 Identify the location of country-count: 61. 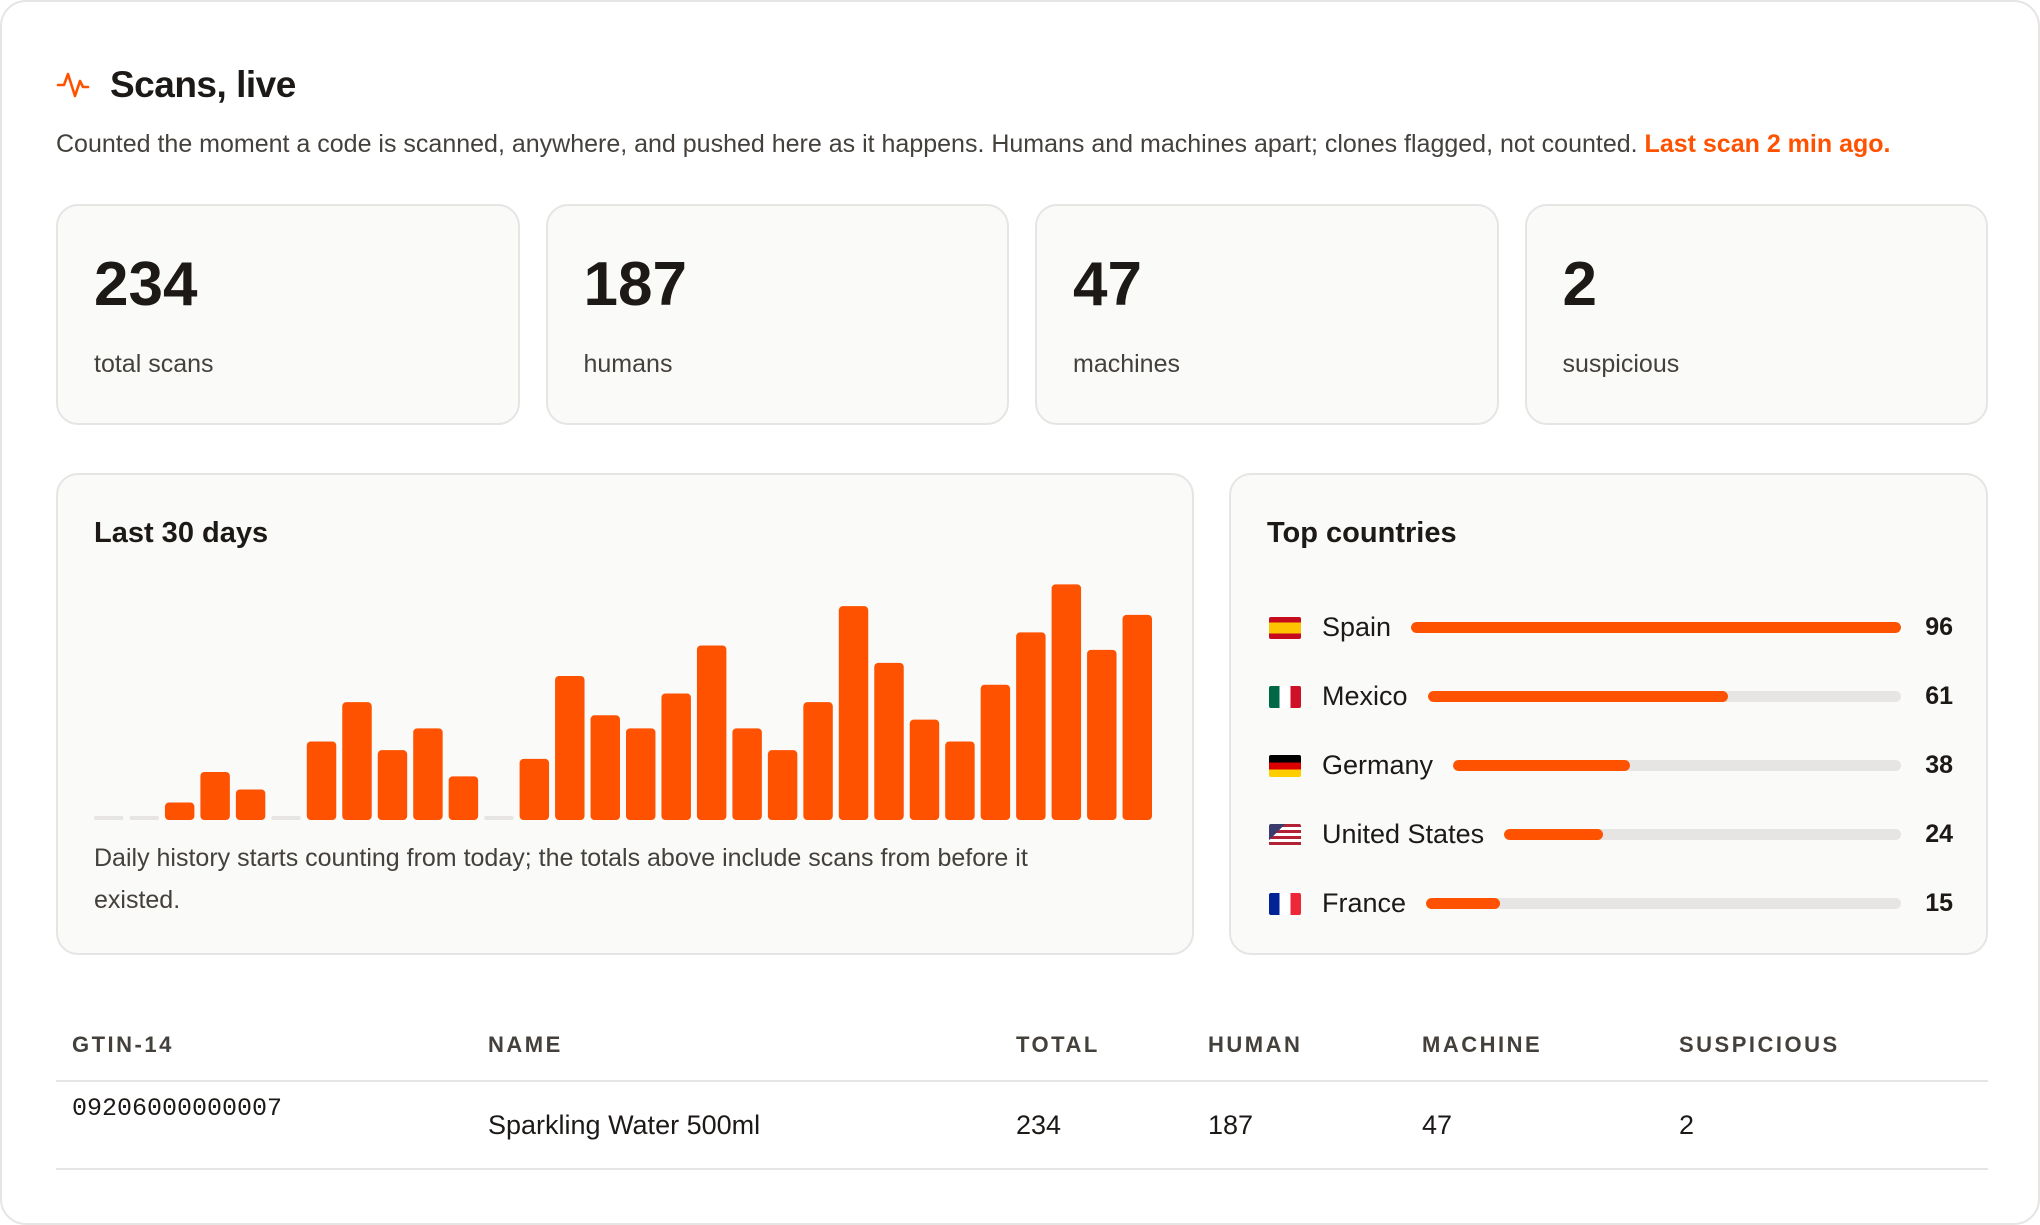
(1939, 696).